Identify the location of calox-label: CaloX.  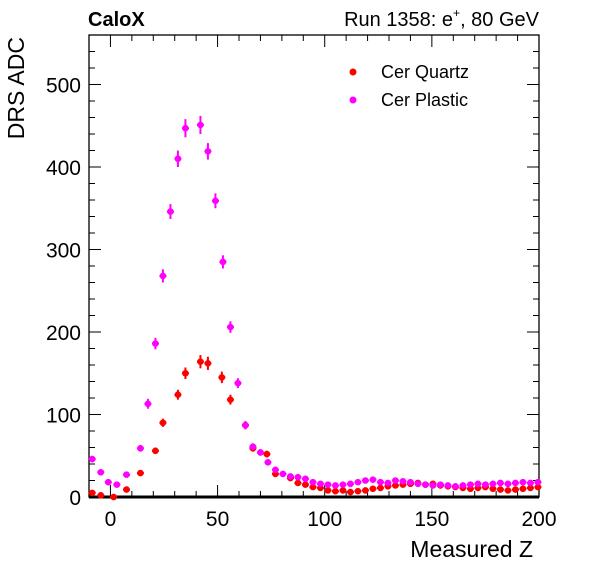
(116, 20).